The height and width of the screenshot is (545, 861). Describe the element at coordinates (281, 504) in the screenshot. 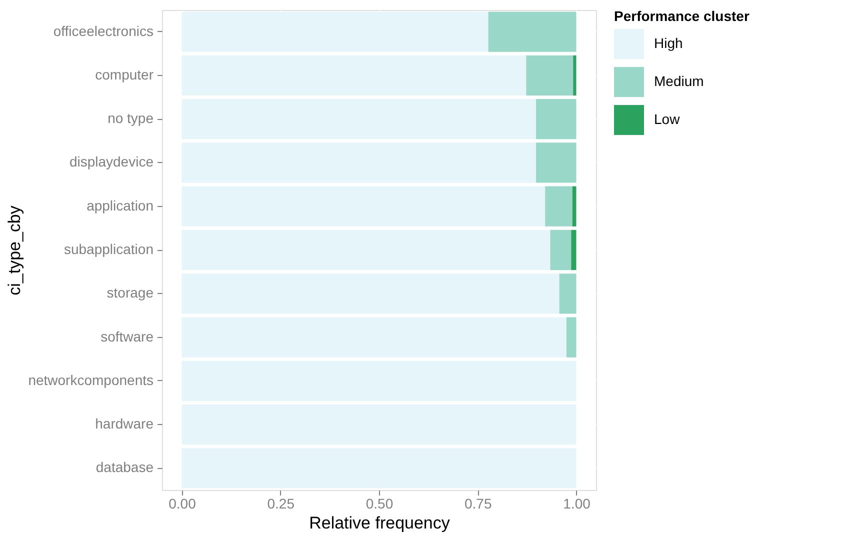

I see `x-tick-label: 0.25` at that location.